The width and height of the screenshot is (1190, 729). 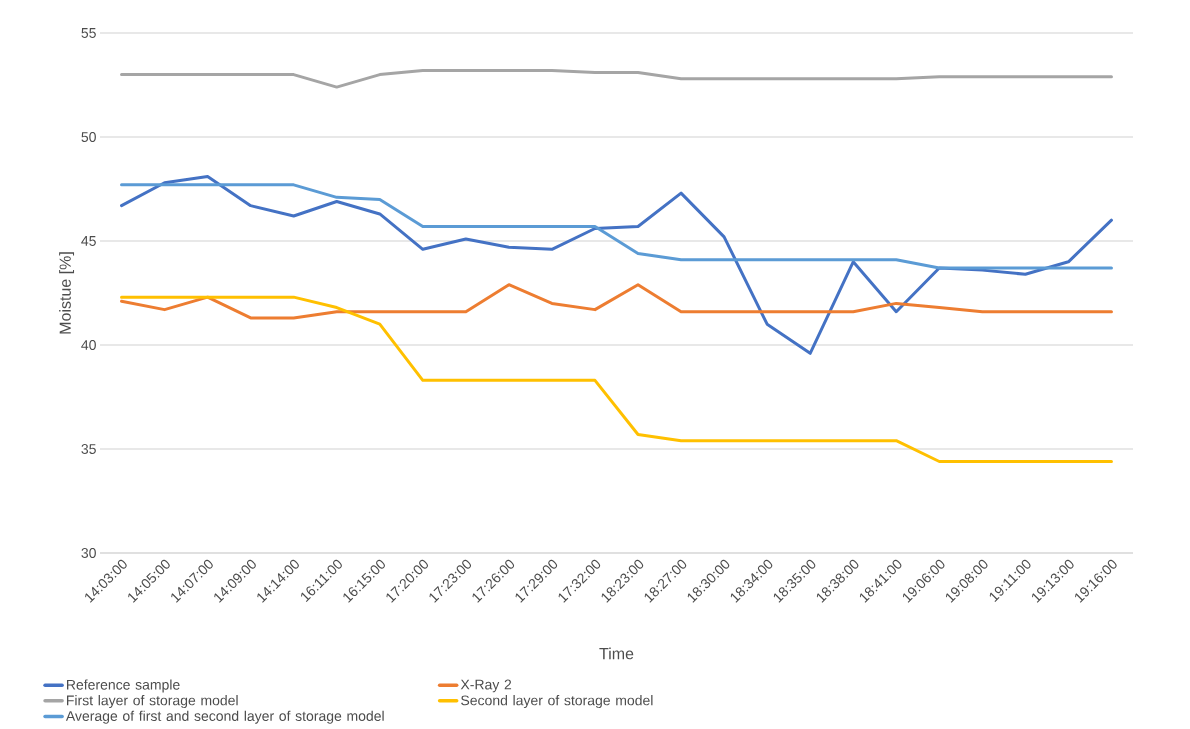 I want to click on y-tick-label: 40, so click(x=88, y=345).